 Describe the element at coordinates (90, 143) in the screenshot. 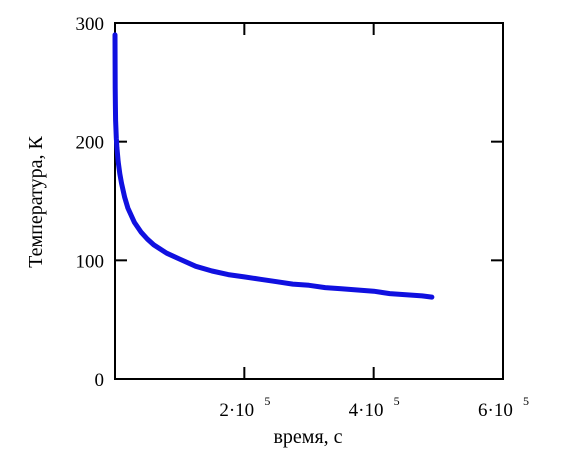

I see `y-tick-label: 200` at that location.